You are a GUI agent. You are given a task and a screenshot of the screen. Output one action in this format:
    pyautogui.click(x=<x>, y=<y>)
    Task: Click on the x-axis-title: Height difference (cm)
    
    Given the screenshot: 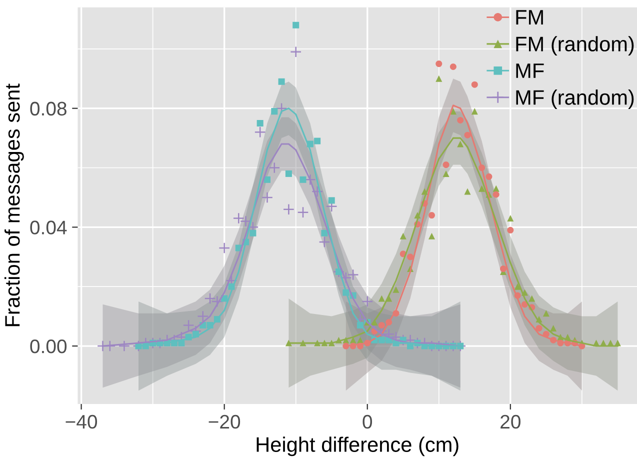 What is the action you would take?
    pyautogui.click(x=357, y=446)
    